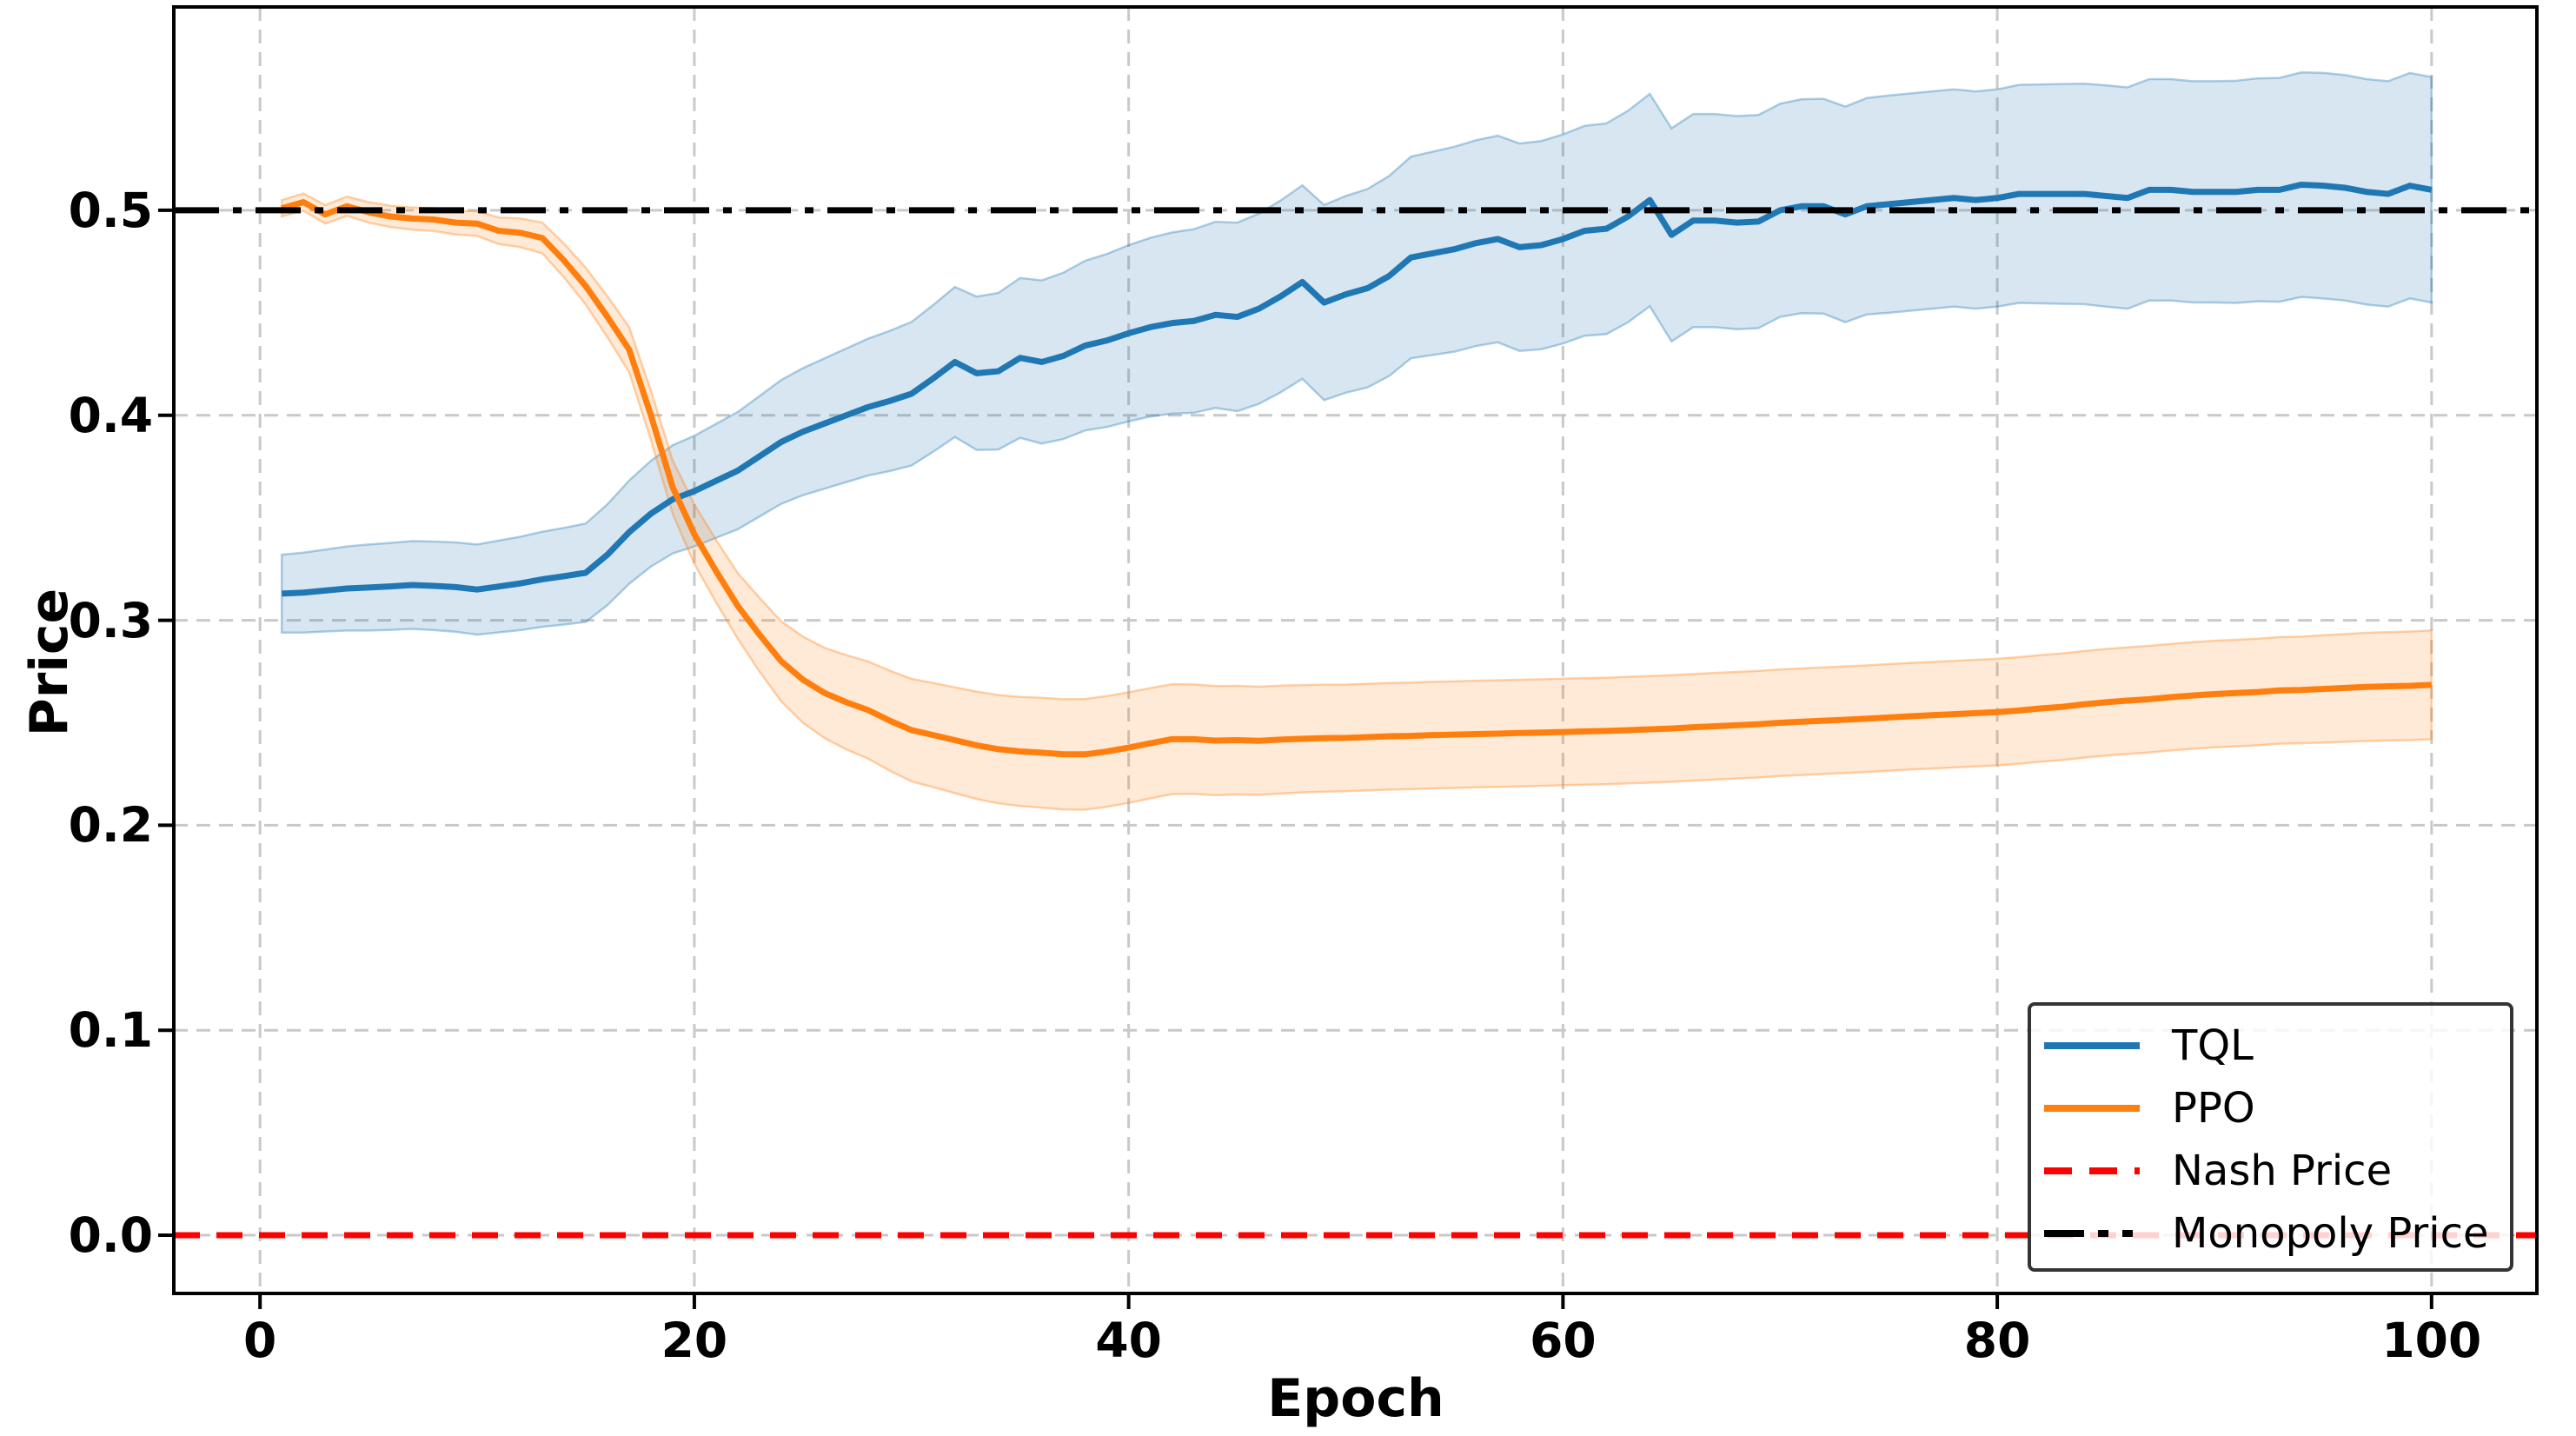  What do you see at coordinates (2431, 1340) in the screenshot?
I see `x-tick-label-100: 100` at bounding box center [2431, 1340].